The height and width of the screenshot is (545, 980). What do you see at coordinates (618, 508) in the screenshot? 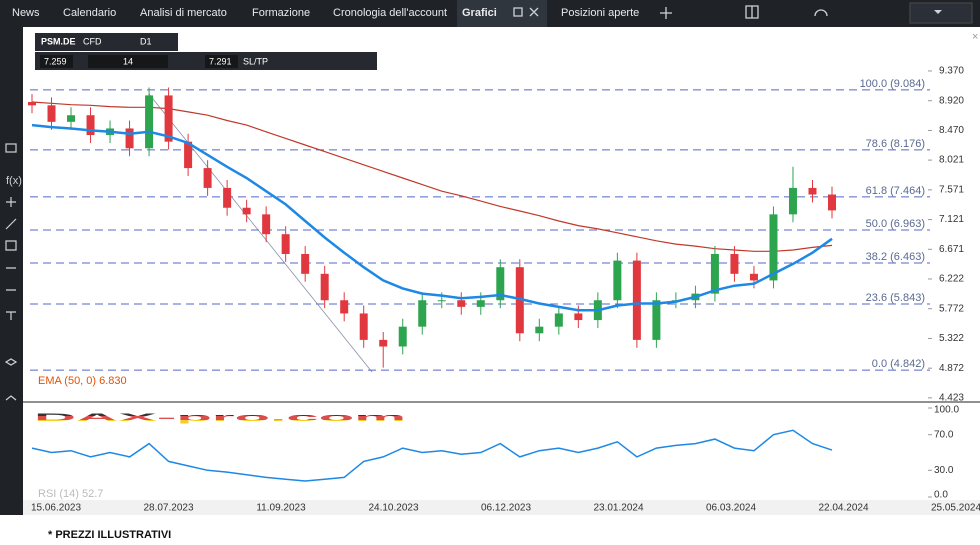
I see `date-label: 23.01.2024` at bounding box center [618, 508].